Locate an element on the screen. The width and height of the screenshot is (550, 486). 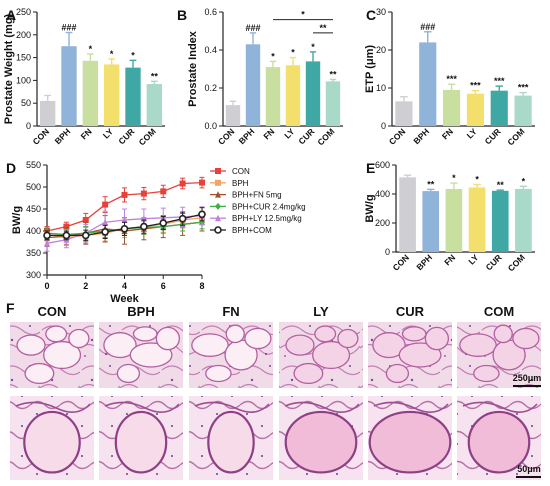
legend-label: BPH+CUR 2.4mg/kg is located at coordinates (269, 206).